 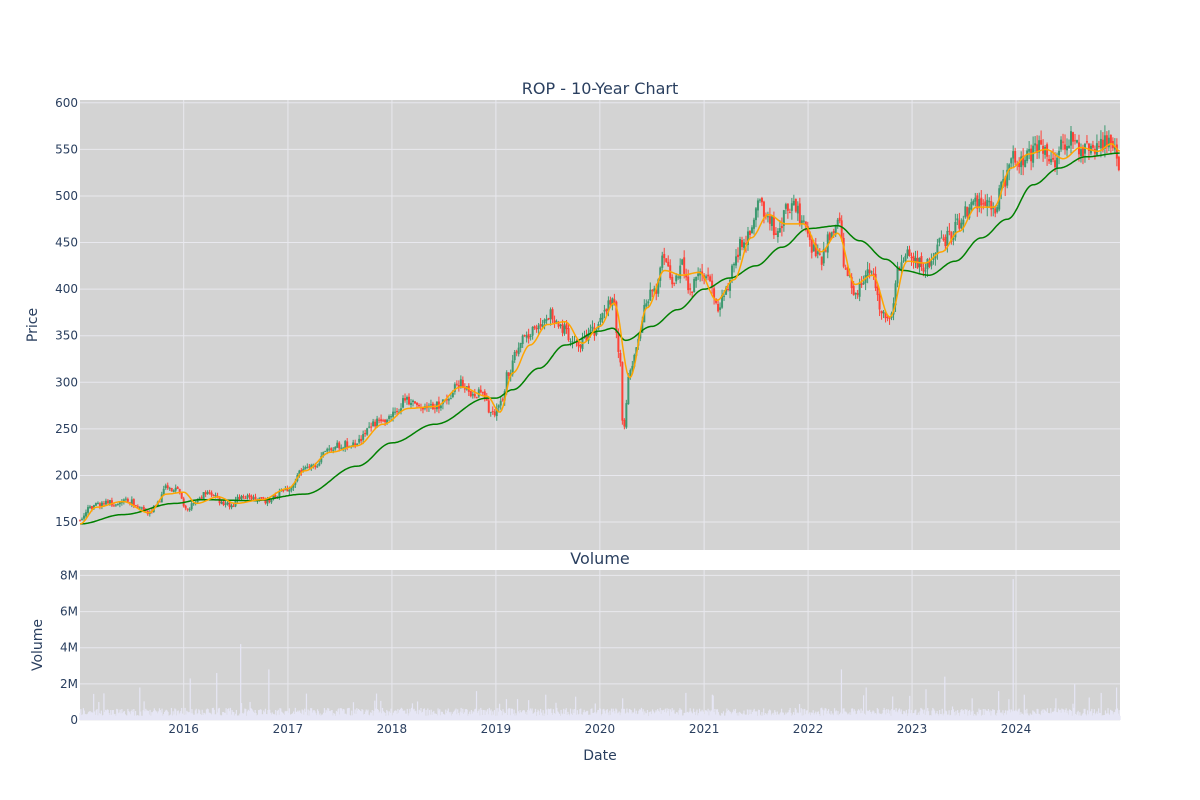 What do you see at coordinates (704, 729) in the screenshot?
I see `x-tick-label: 2021` at bounding box center [704, 729].